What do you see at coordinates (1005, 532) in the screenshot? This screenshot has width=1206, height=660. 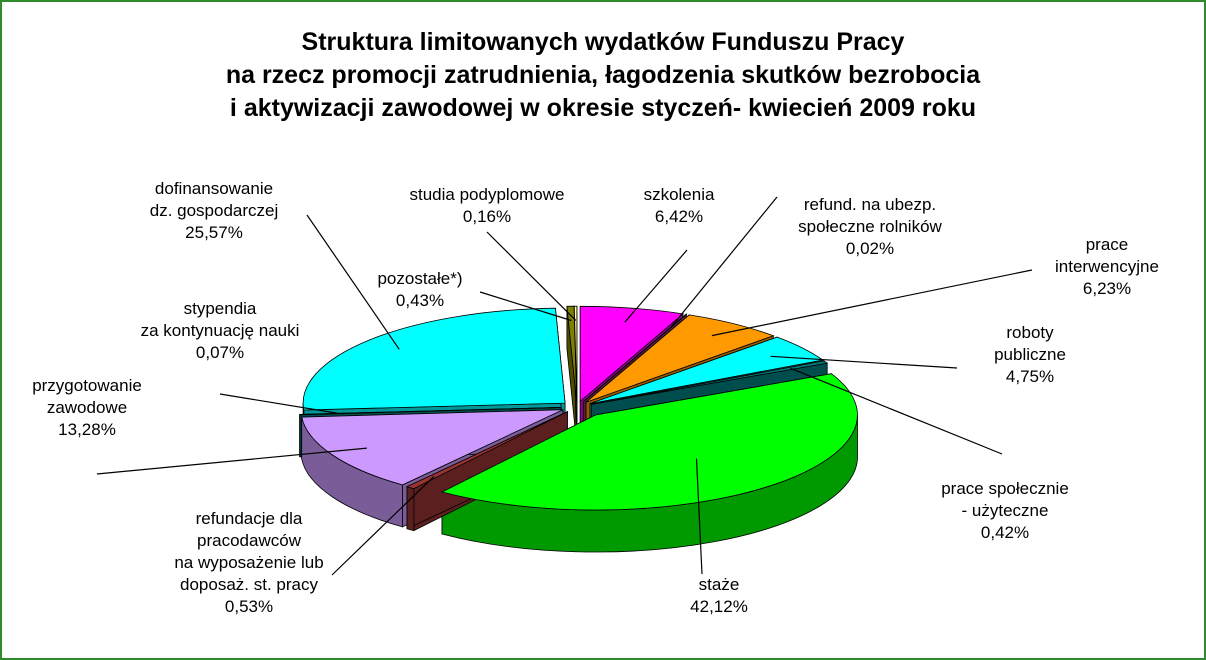 I see `value-label: 0,42%` at bounding box center [1005, 532].